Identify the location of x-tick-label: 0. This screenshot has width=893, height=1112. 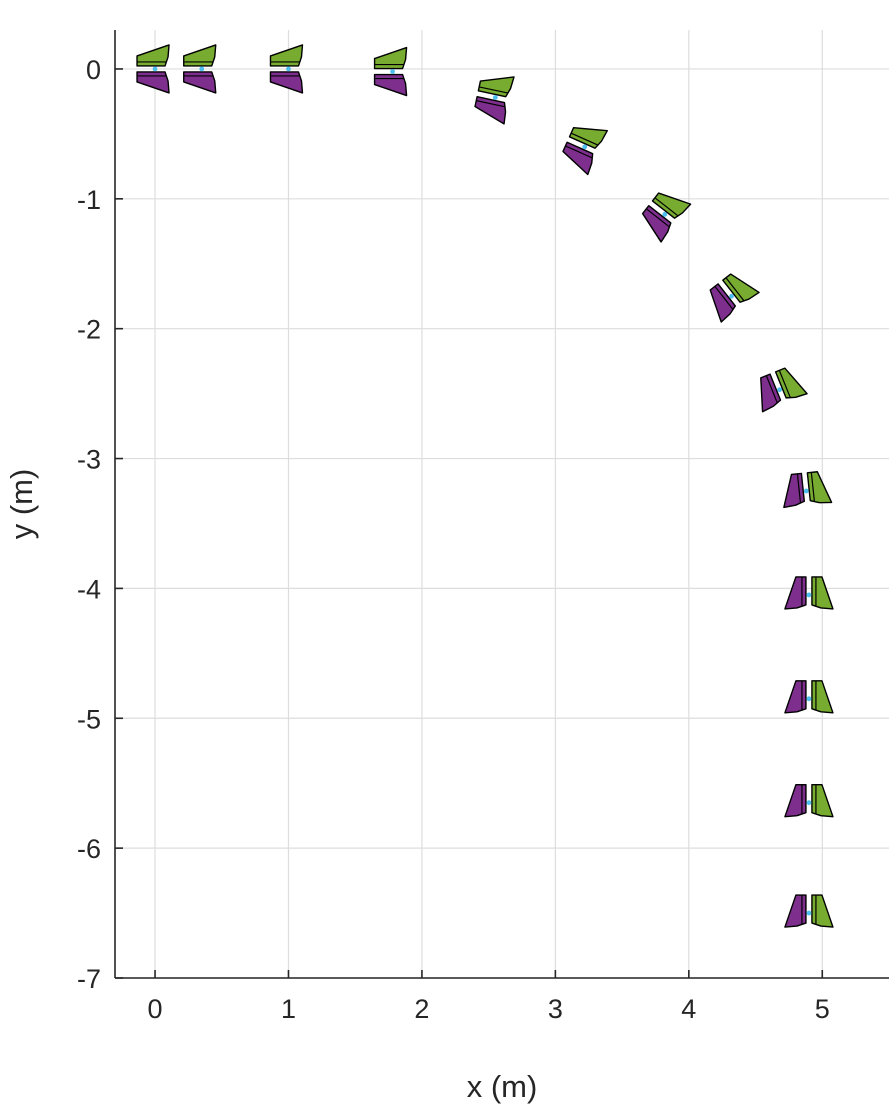
(155, 1009).